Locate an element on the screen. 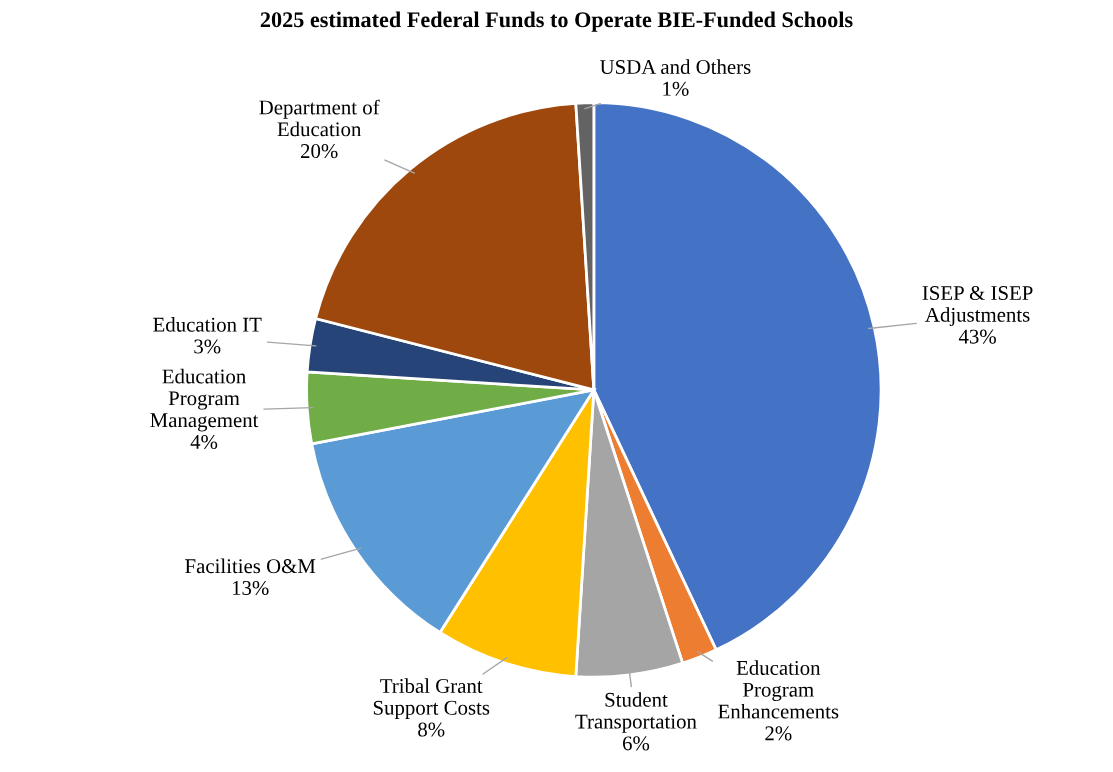 The image size is (1113, 772). slice-label: Department of Education is located at coordinates (319, 118).